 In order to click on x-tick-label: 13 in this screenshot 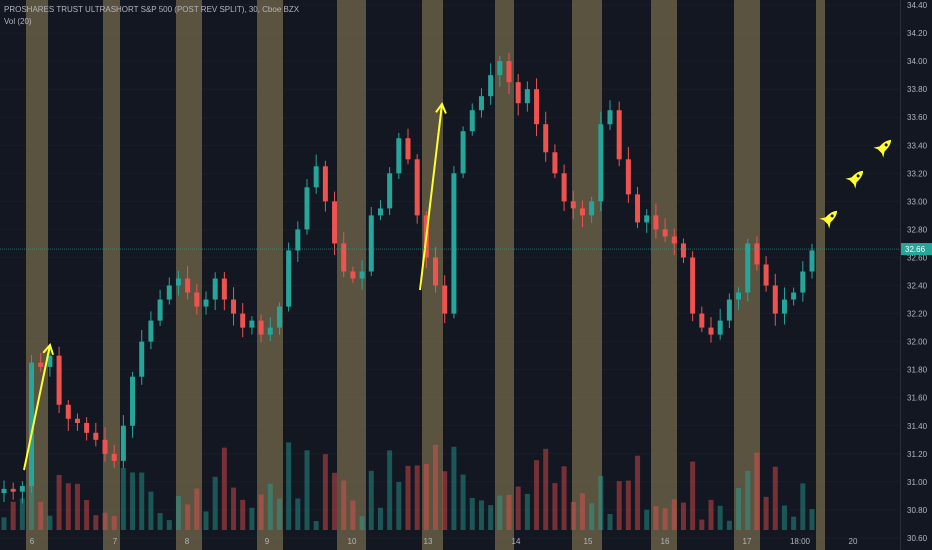, I will do `click(428, 541)`.